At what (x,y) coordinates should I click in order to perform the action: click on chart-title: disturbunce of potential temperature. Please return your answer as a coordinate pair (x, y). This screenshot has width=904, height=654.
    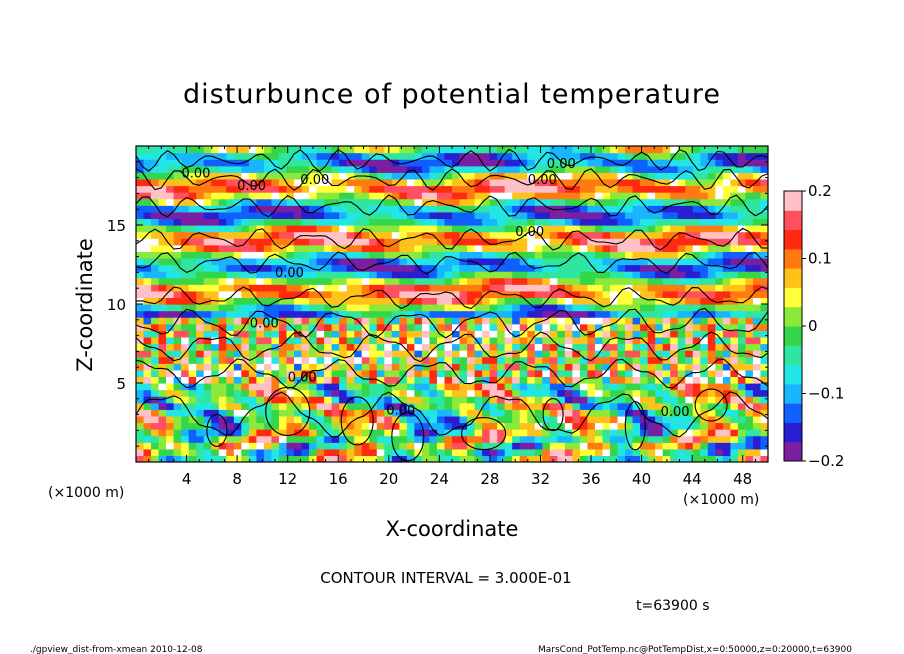
    Looking at the image, I should click on (452, 94).